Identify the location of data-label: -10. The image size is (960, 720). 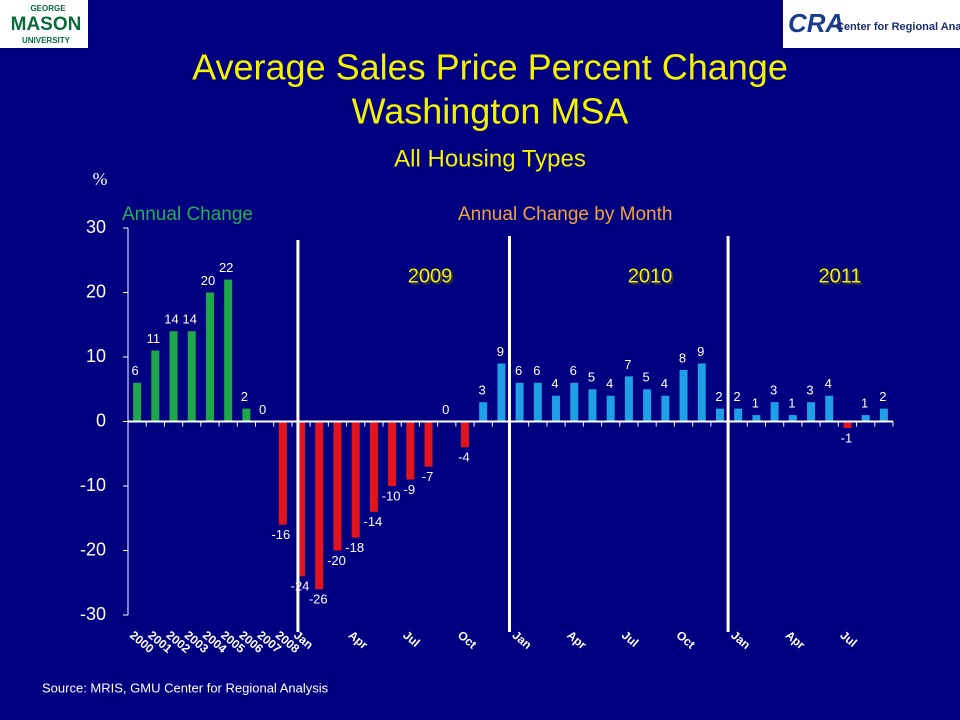
(391, 495).